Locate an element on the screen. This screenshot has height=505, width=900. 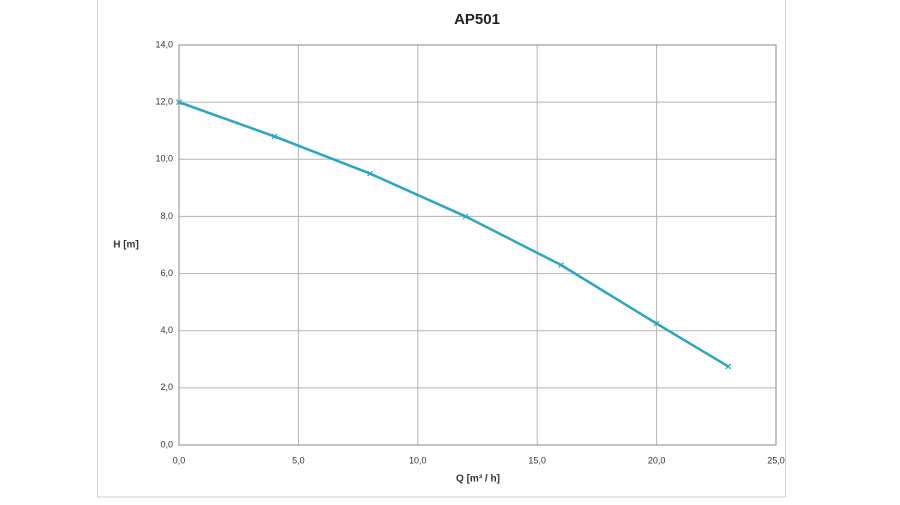
x-tick-label: 25,0 is located at coordinates (776, 460).